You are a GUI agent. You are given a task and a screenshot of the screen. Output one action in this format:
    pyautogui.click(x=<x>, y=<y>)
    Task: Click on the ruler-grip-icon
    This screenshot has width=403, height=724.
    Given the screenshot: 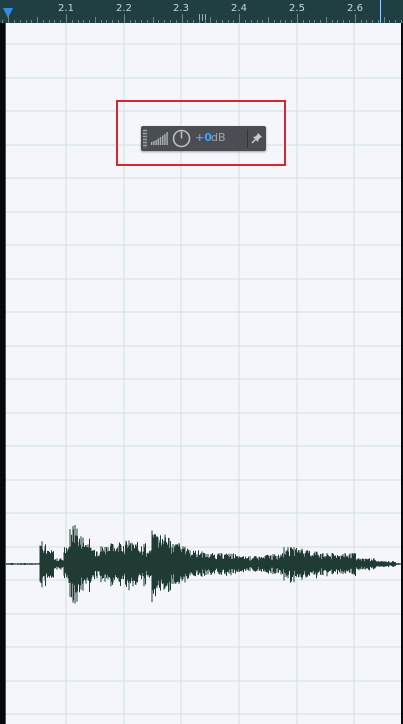 What is the action you would take?
    pyautogui.click(x=203, y=17)
    